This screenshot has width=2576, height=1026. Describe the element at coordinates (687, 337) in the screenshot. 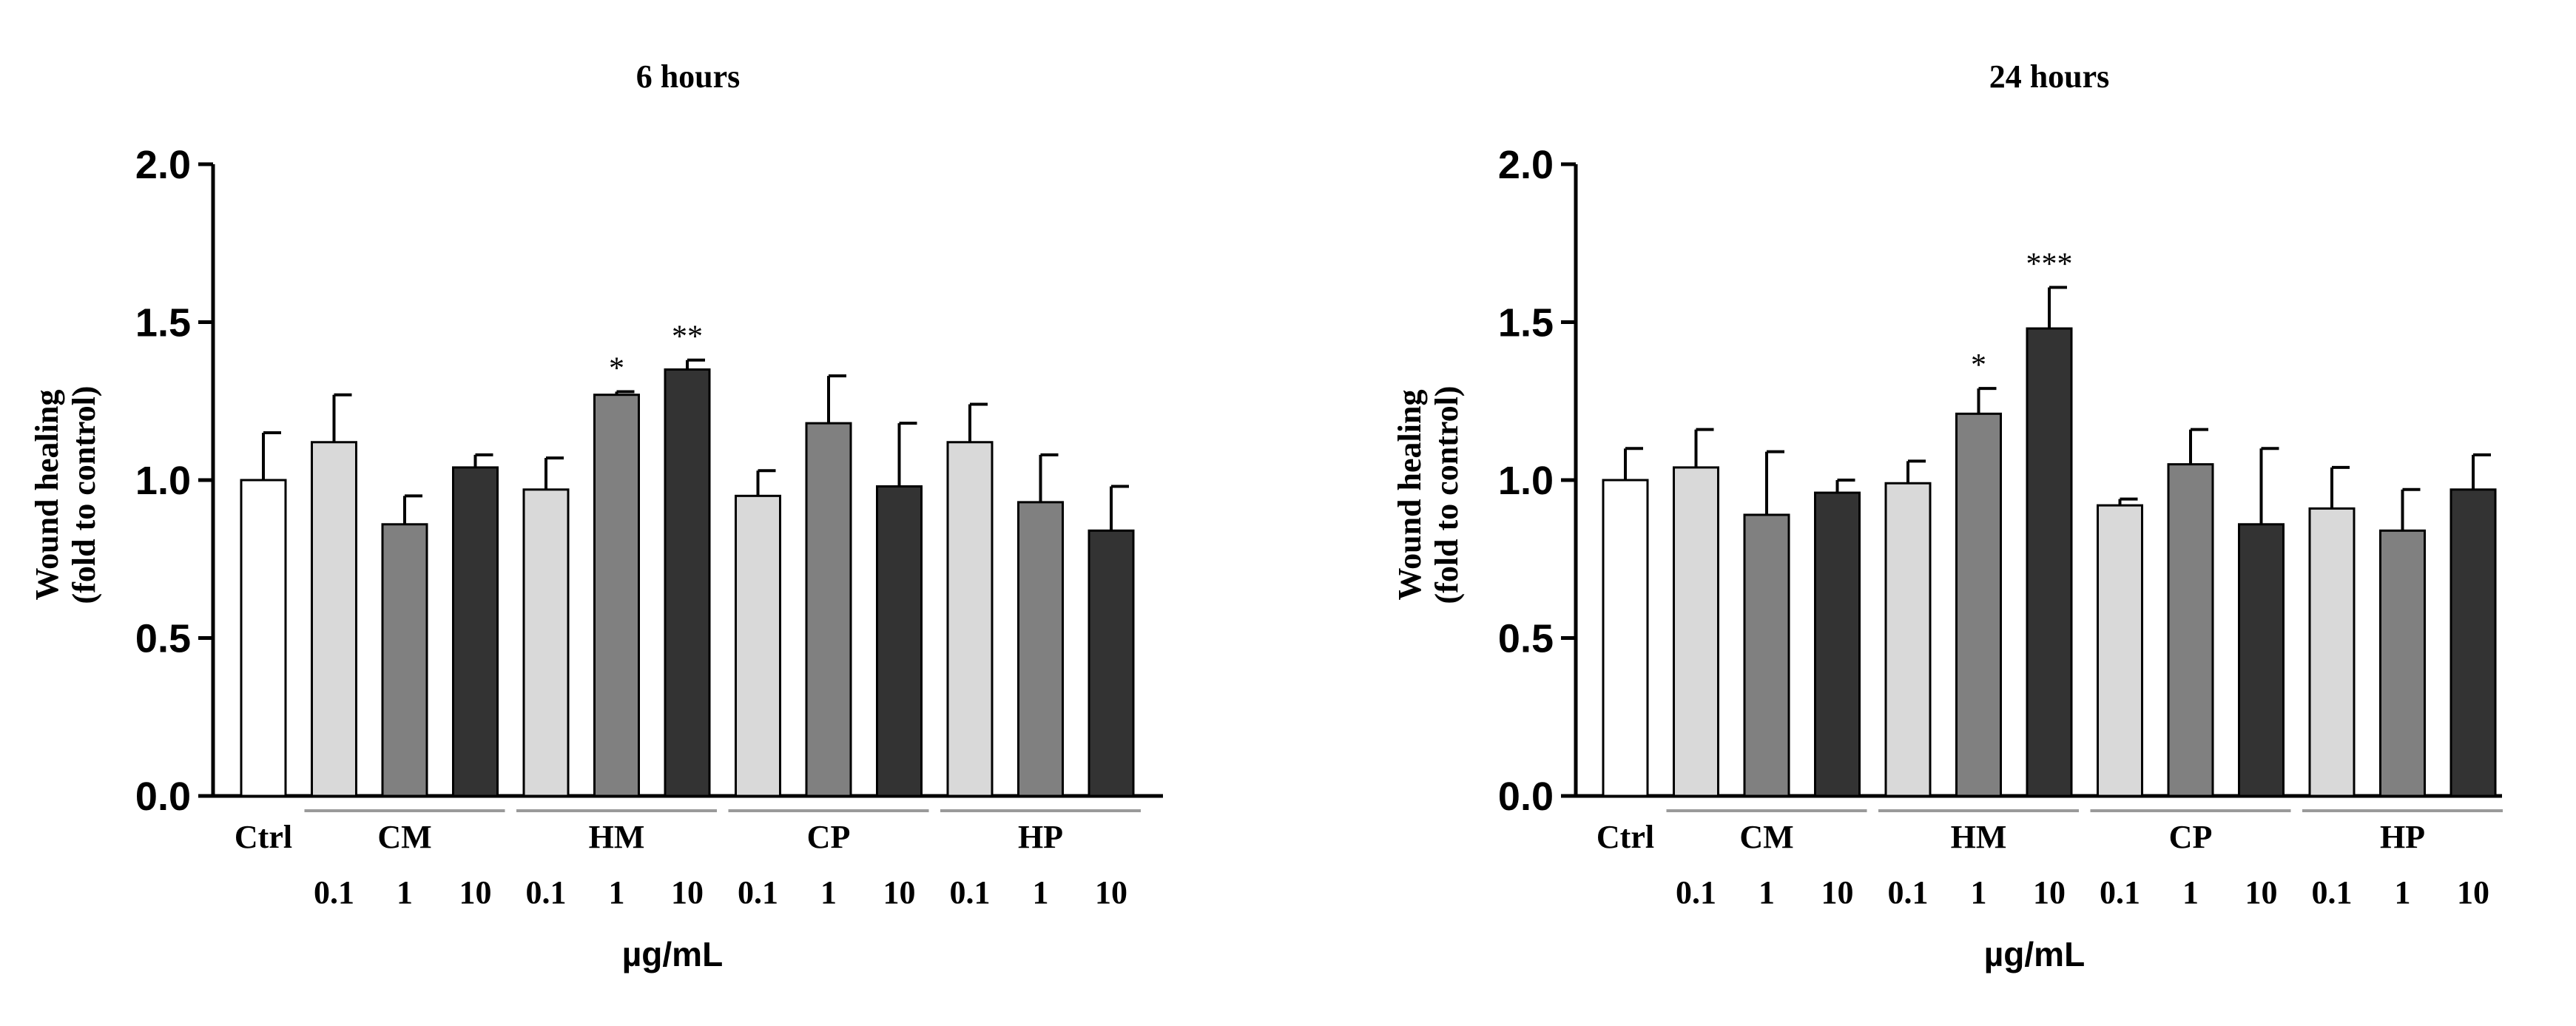

I see `significance-mark: **` at that location.